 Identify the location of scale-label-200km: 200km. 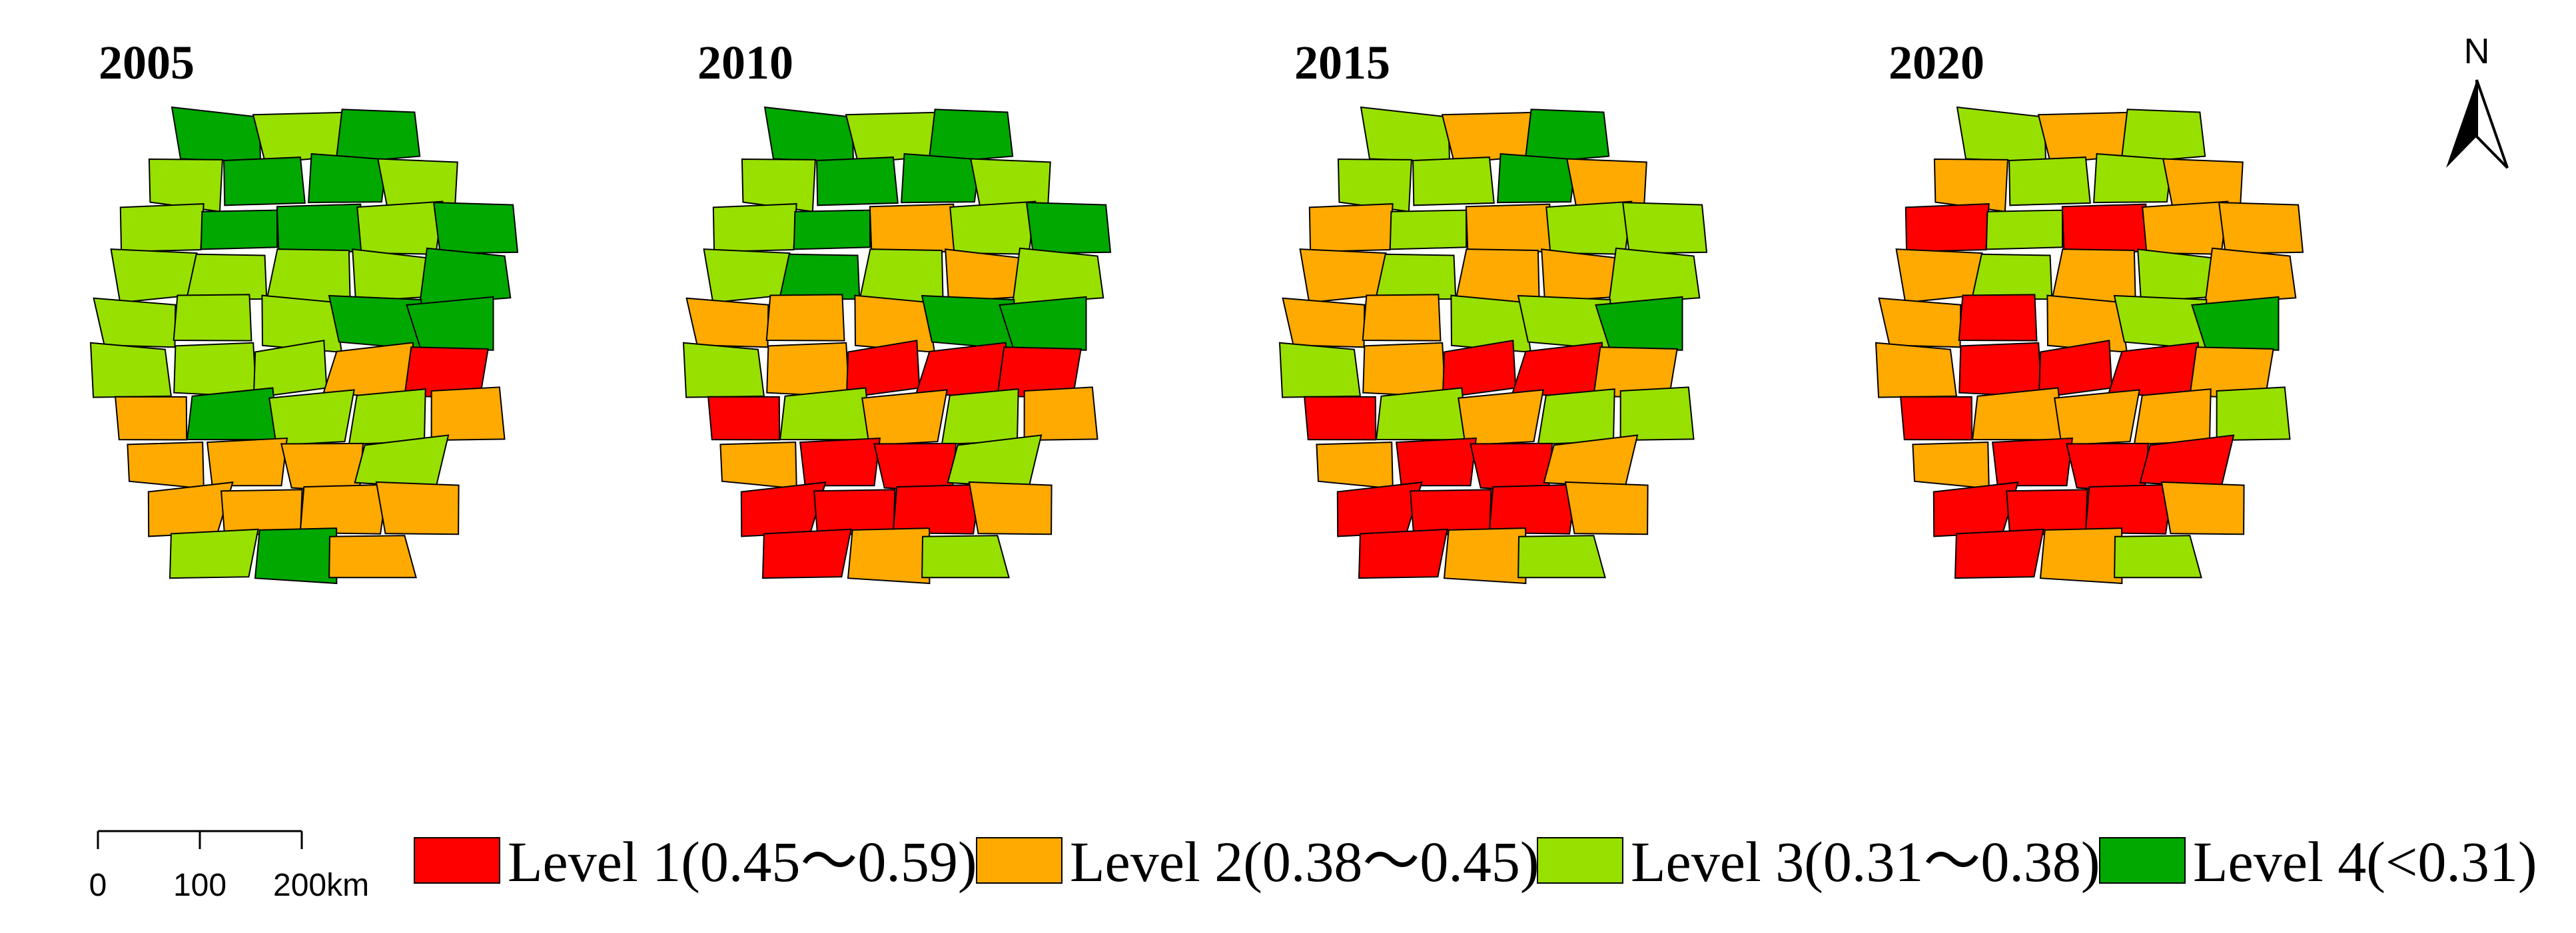
(321, 886).